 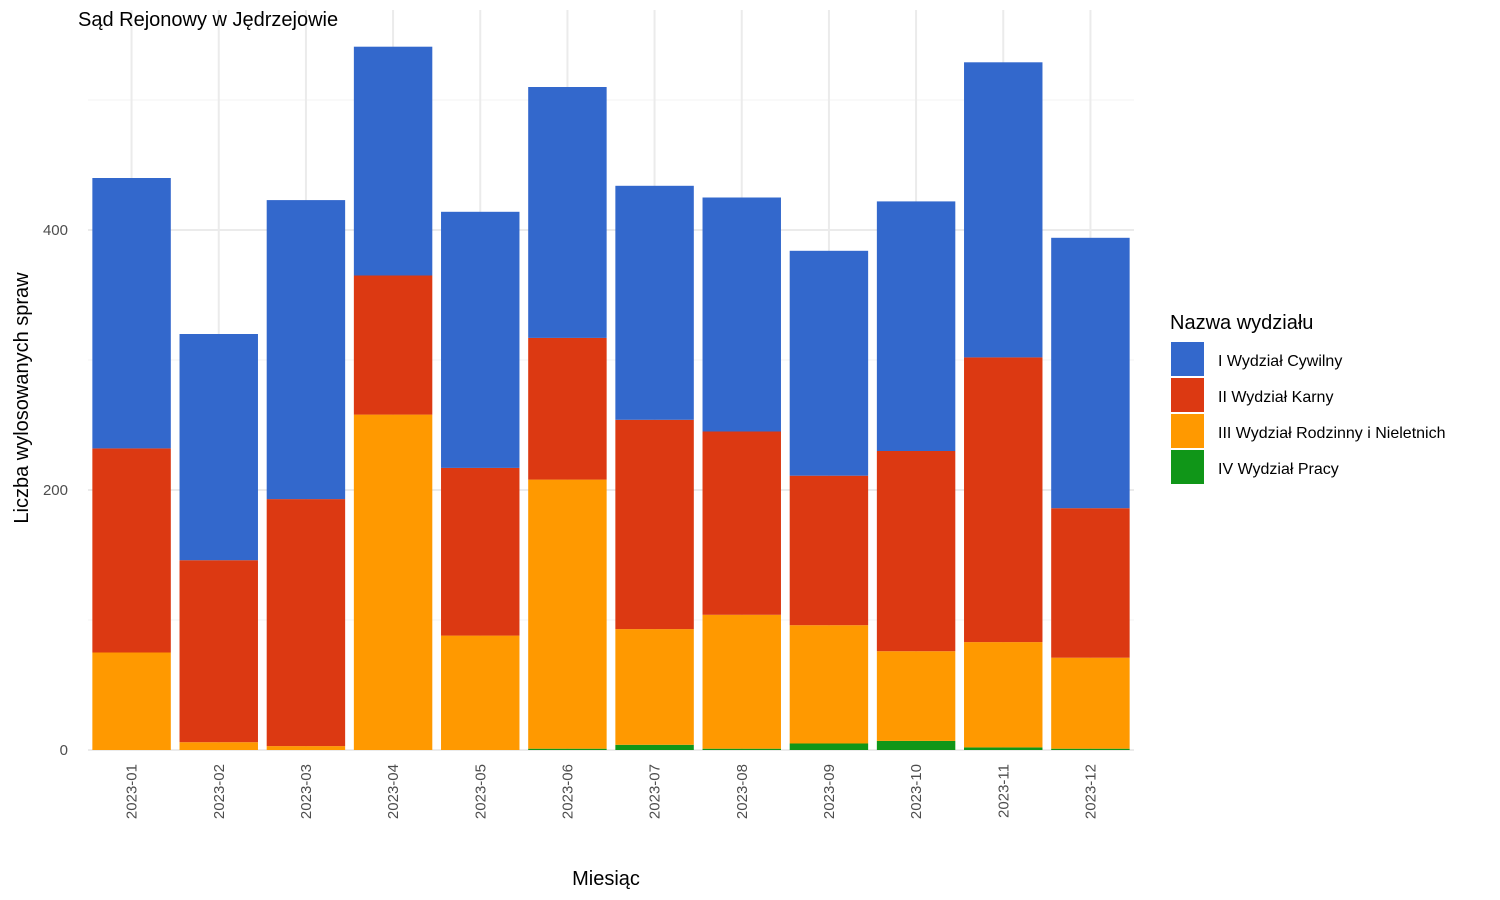 I want to click on x-tick-label: 2023-05, so click(x=480, y=791).